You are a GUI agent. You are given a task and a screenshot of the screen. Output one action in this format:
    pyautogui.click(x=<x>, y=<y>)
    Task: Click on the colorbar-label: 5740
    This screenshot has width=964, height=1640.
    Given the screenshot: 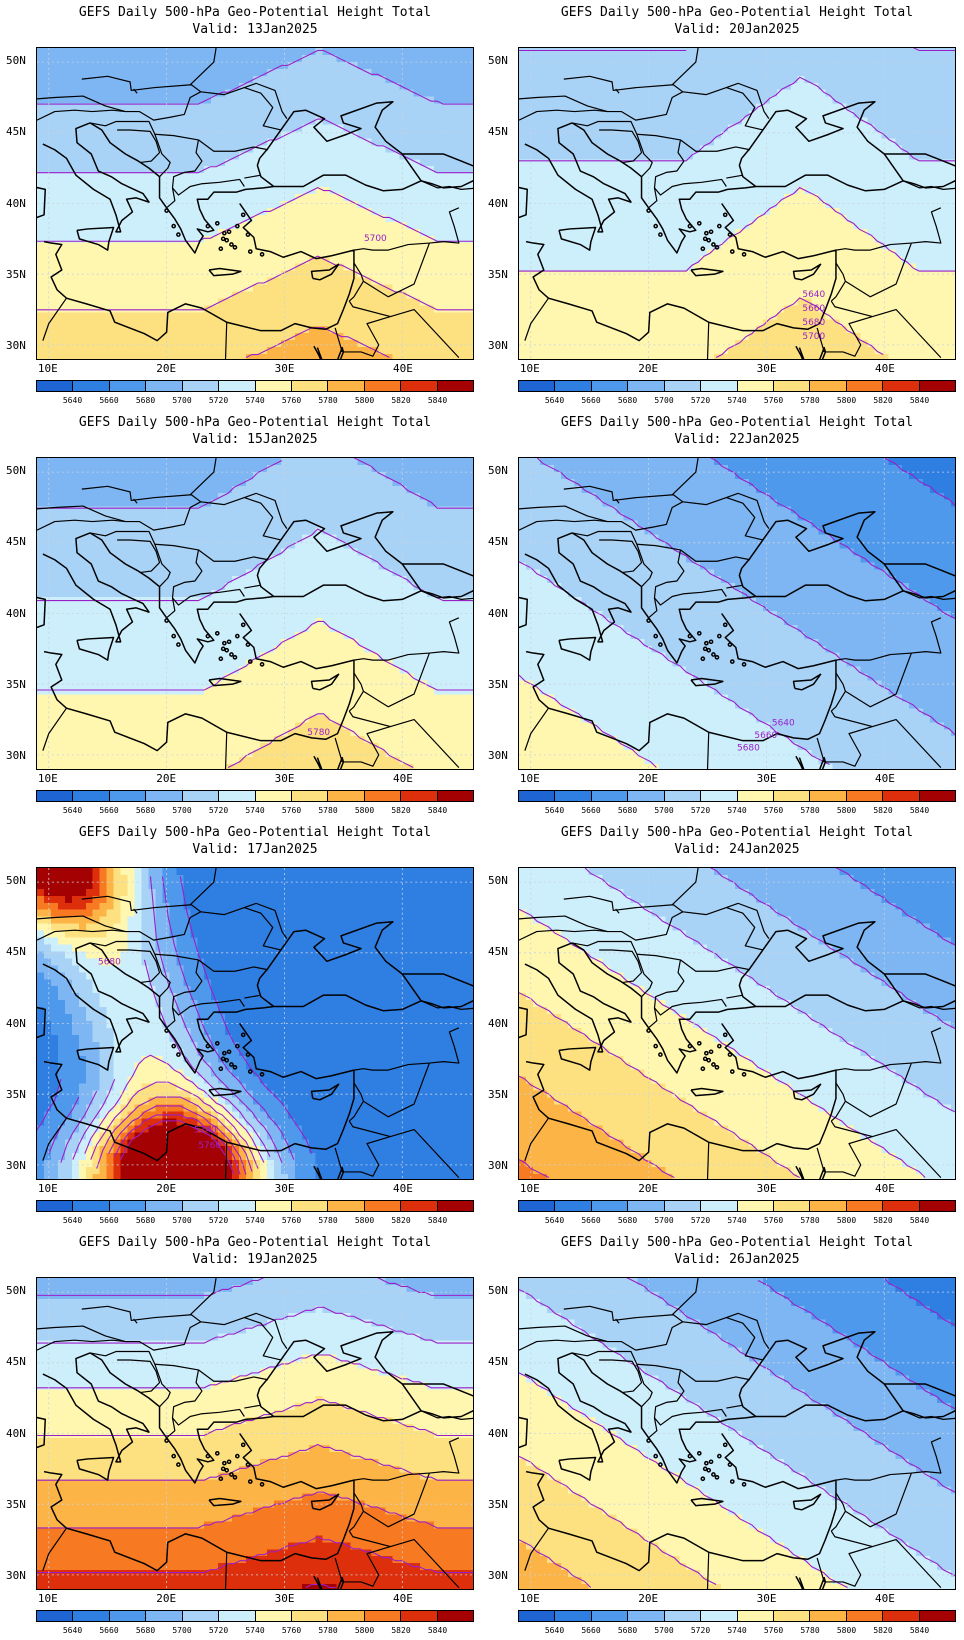 What is the action you would take?
    pyautogui.click(x=736, y=811)
    